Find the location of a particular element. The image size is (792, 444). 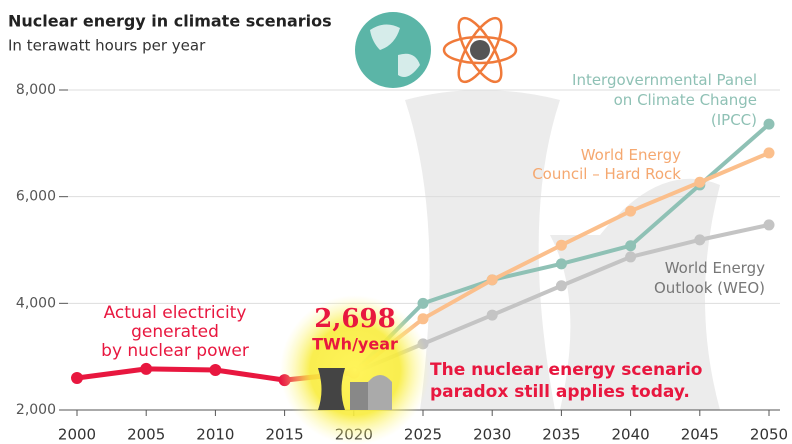

y-tick-label: 6,000 is located at coordinates (36, 197).